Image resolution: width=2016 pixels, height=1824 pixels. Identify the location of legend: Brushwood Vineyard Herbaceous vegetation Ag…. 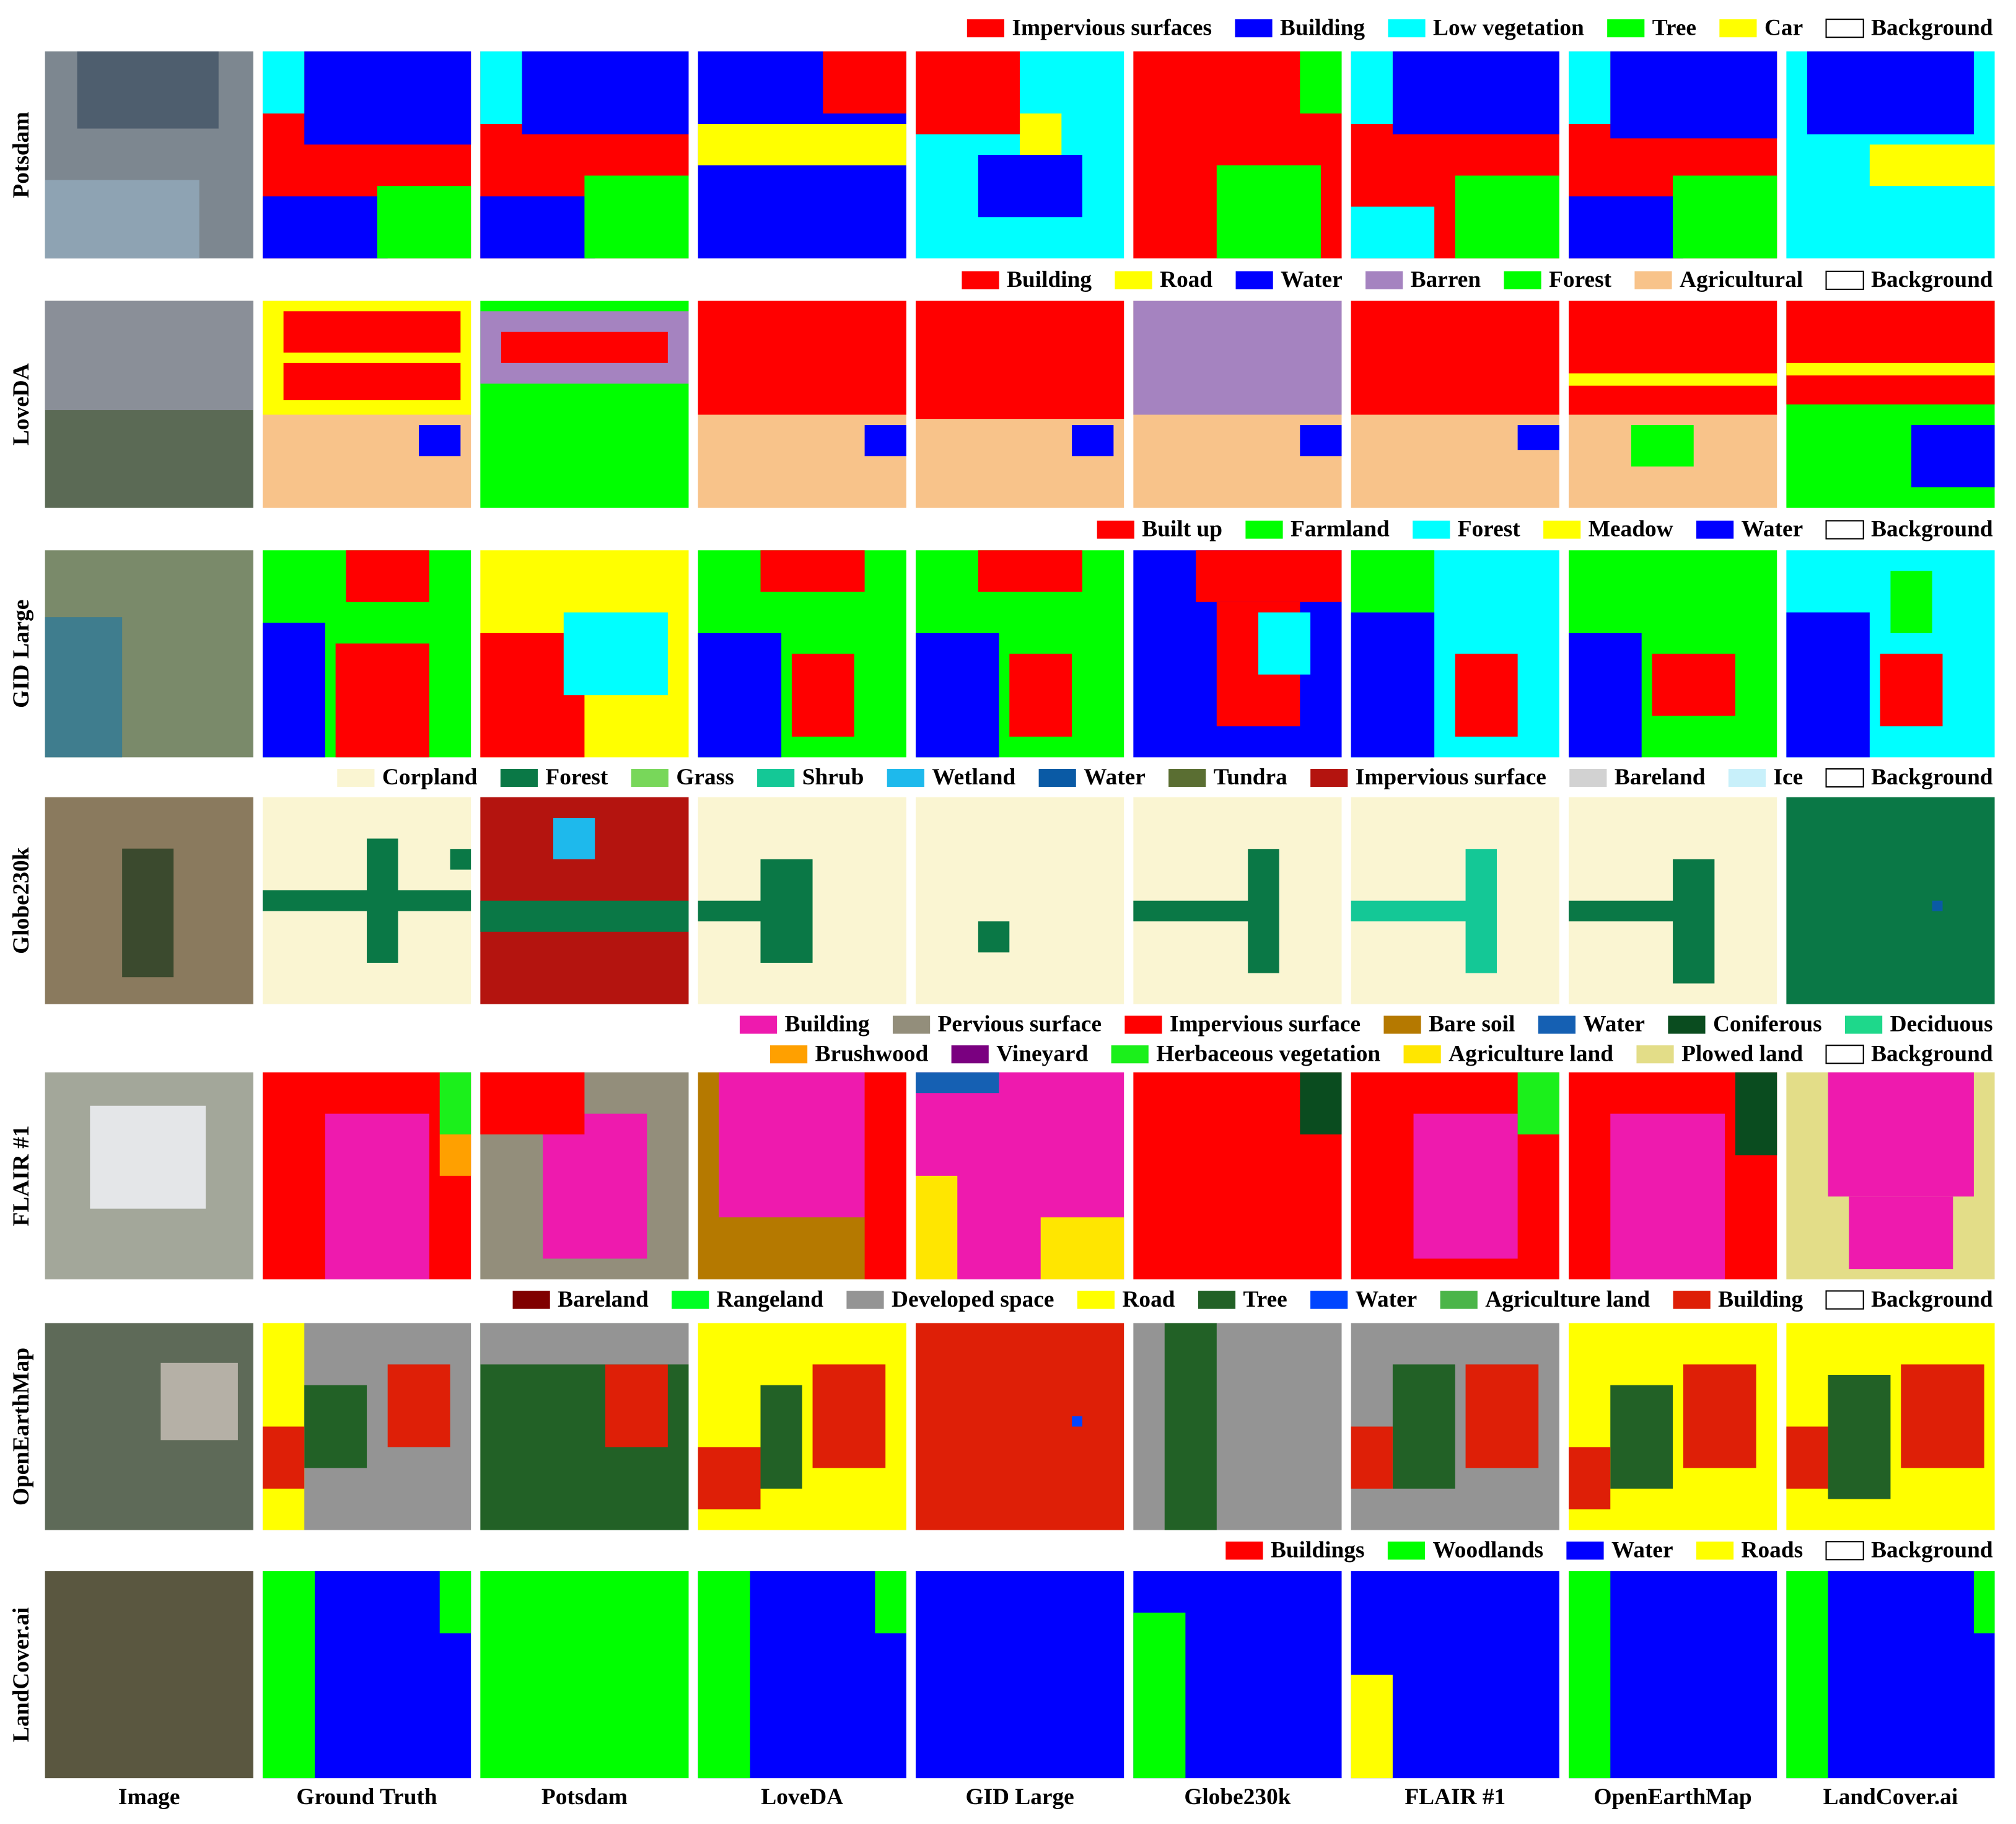
(1381, 1053).